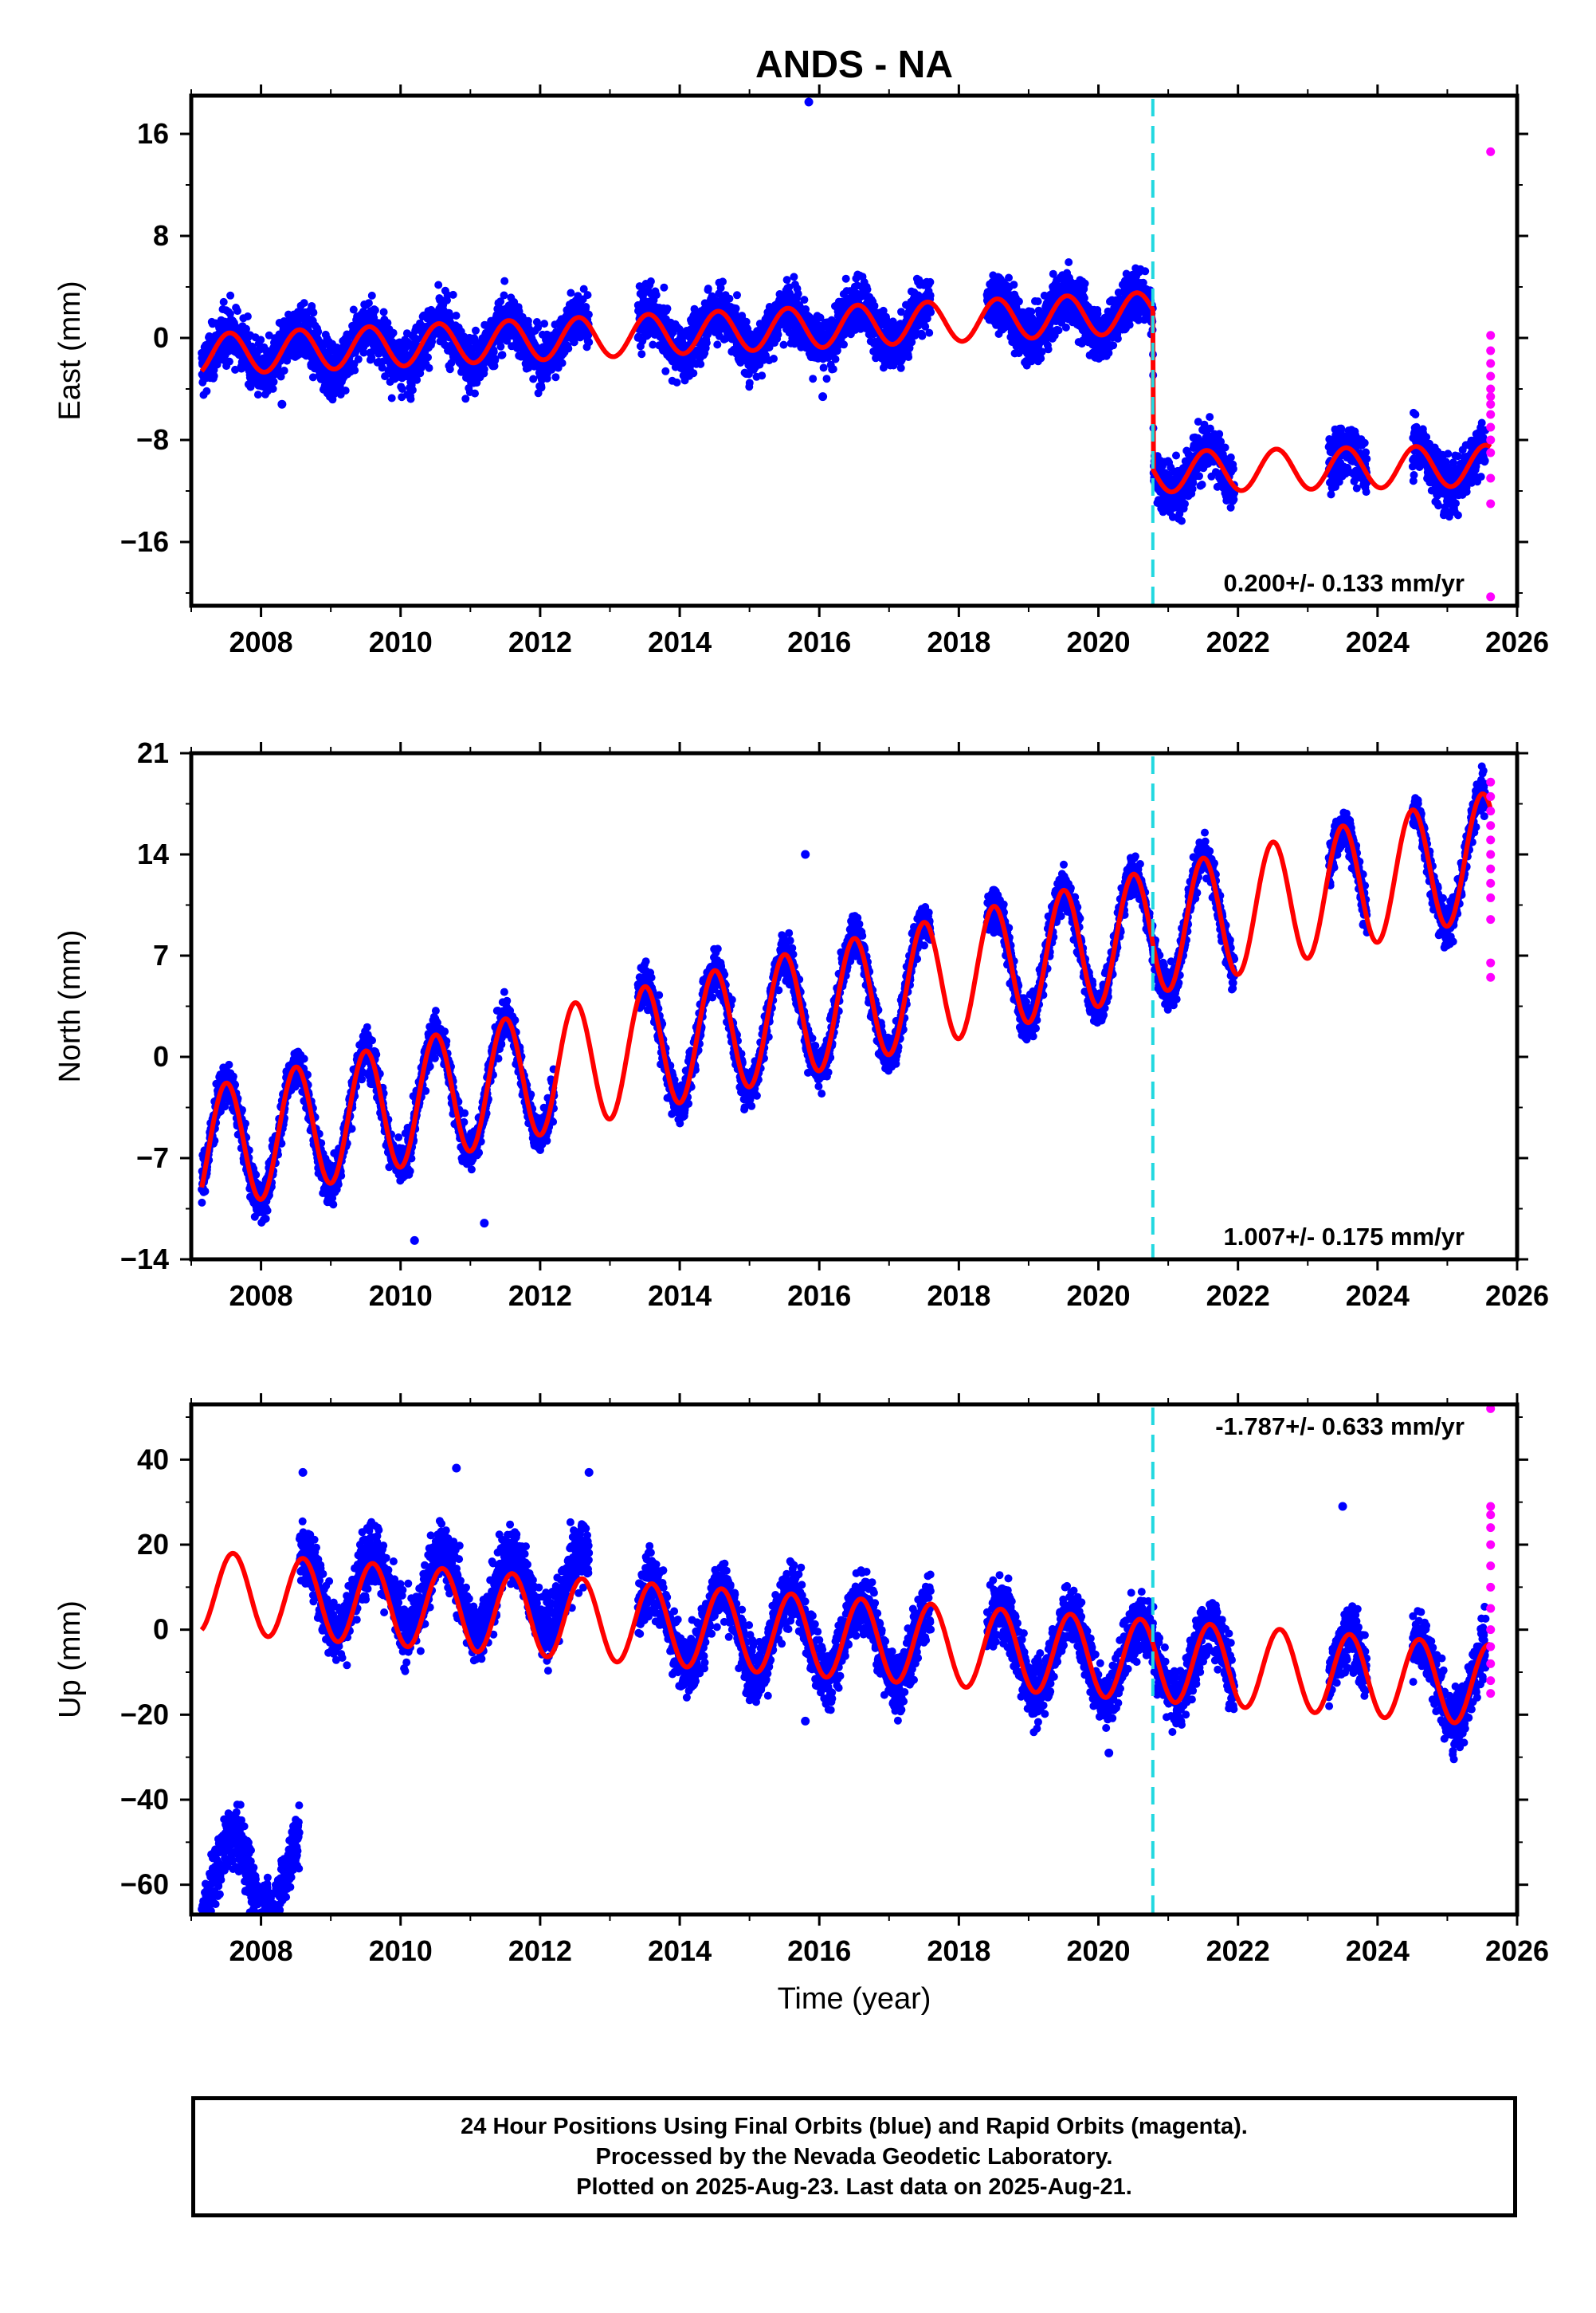 This screenshot has width=1596, height=2313. I want to click on east-ytick-label: 0, so click(161, 337).